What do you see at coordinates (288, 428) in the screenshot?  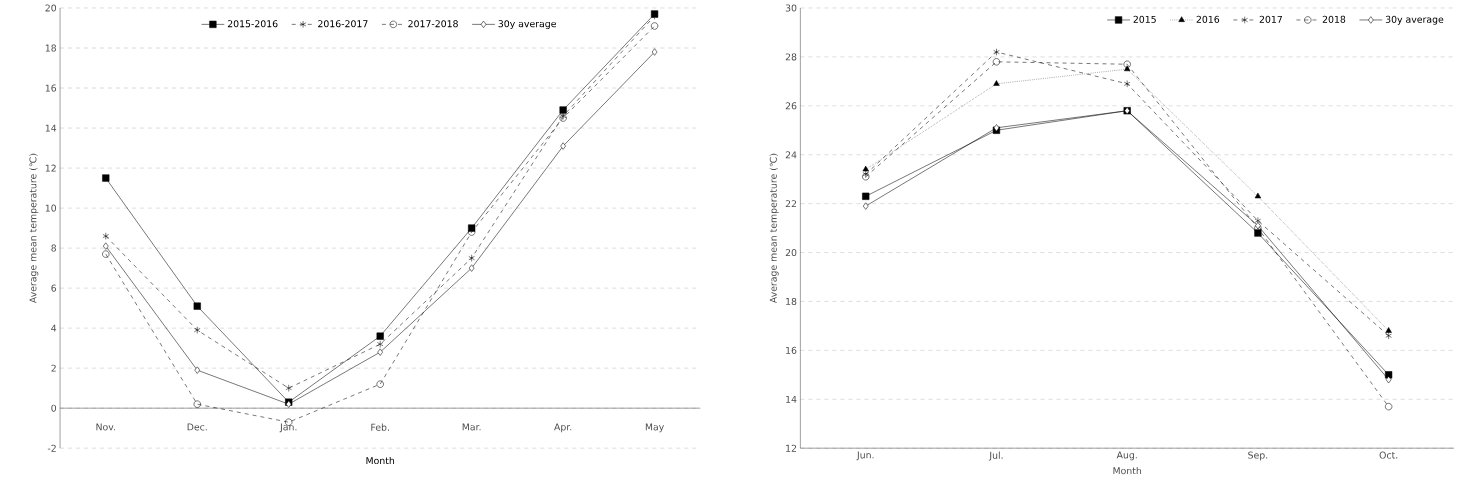 I see `x-tick-label: Jan.` at bounding box center [288, 428].